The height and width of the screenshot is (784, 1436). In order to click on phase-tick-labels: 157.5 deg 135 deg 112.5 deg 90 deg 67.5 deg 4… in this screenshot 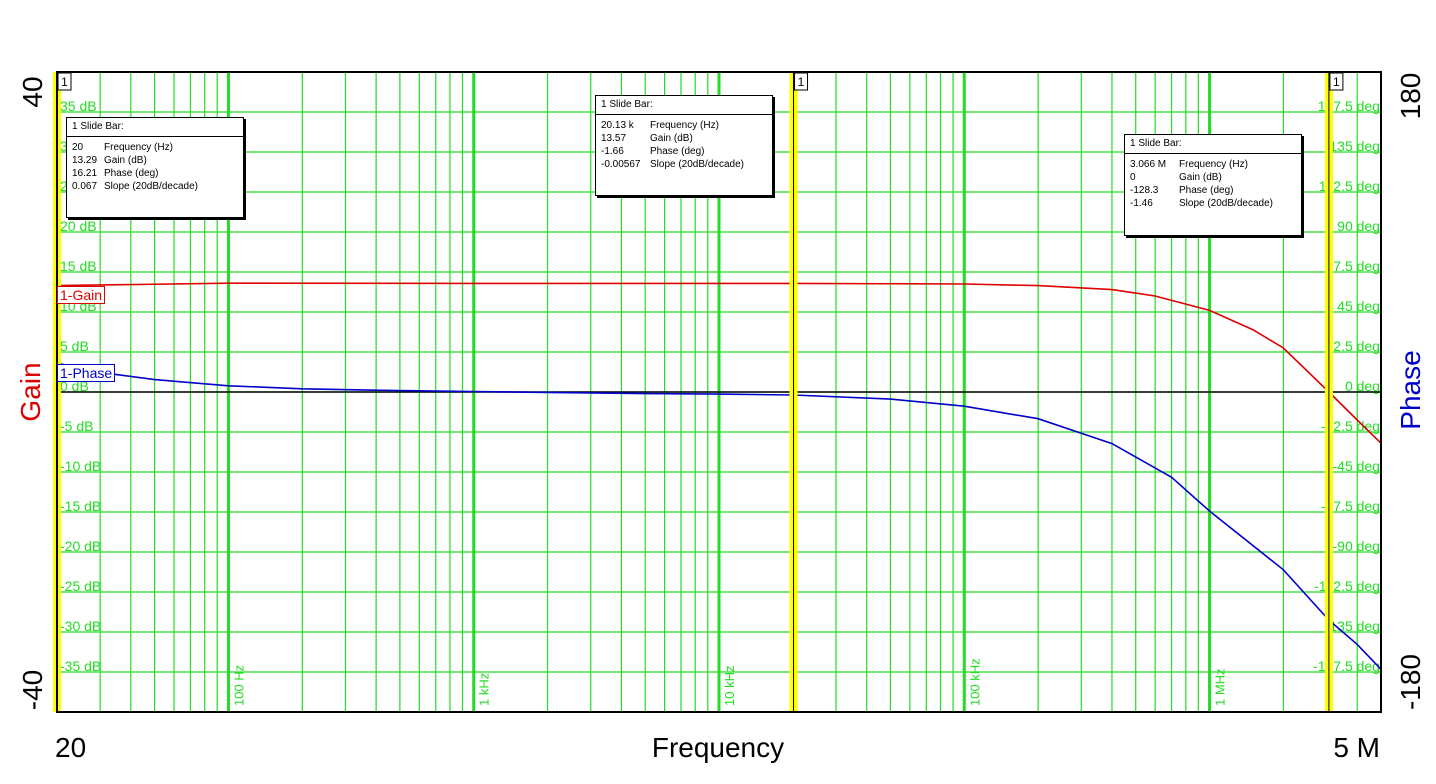, I will do `click(1346, 386)`.